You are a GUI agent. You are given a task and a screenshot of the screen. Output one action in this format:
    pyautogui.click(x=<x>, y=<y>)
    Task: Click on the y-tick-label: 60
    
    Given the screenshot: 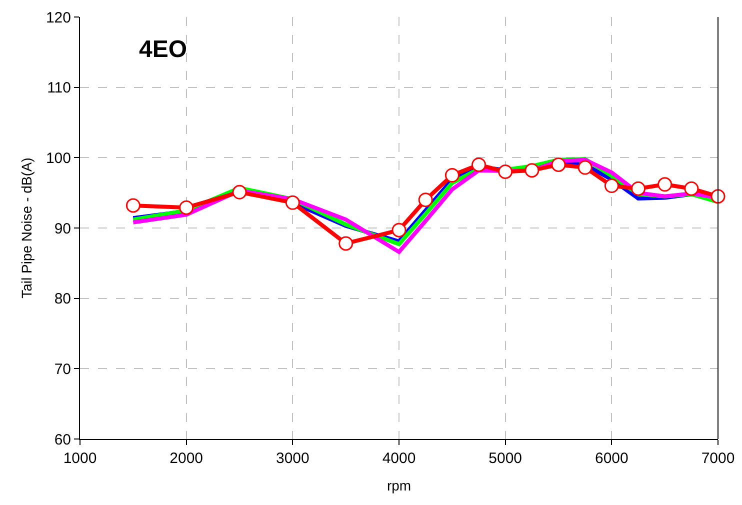 What is the action you would take?
    pyautogui.click(x=62, y=439)
    